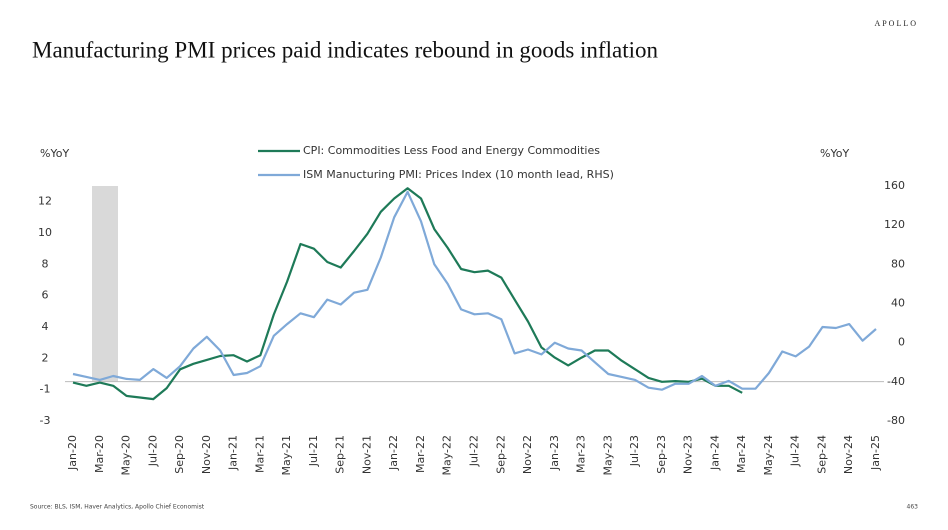 The image size is (948, 530). What do you see at coordinates (126, 455) in the screenshot?
I see `x-tick-label: May-20` at bounding box center [126, 455].